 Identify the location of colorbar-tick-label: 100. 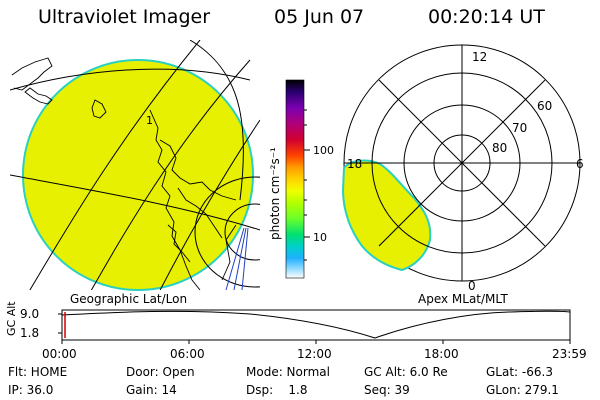
(323, 150).